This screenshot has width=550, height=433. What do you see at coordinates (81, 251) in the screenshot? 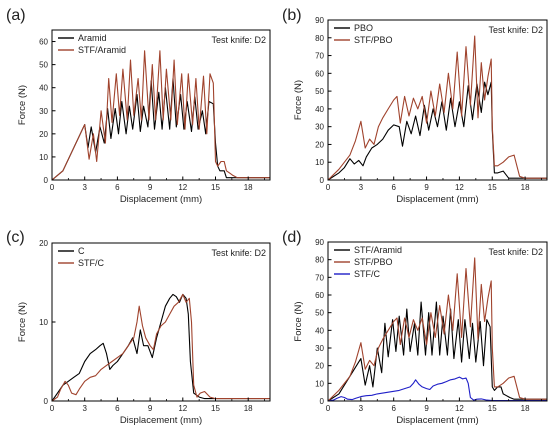
I see `legend-entry: C` at bounding box center [81, 251].